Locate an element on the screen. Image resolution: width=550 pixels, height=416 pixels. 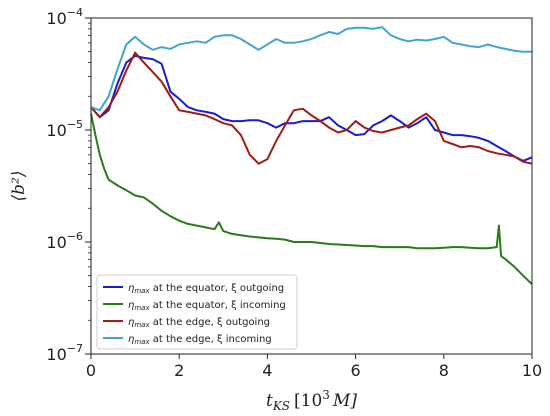
y-tick-label: 10⁻⁷ is located at coordinates (64, 353).